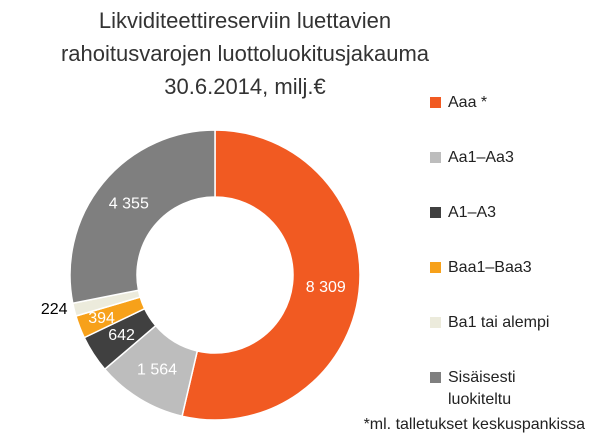  What do you see at coordinates (54, 309) in the screenshot?
I see `data-label: 224` at bounding box center [54, 309].